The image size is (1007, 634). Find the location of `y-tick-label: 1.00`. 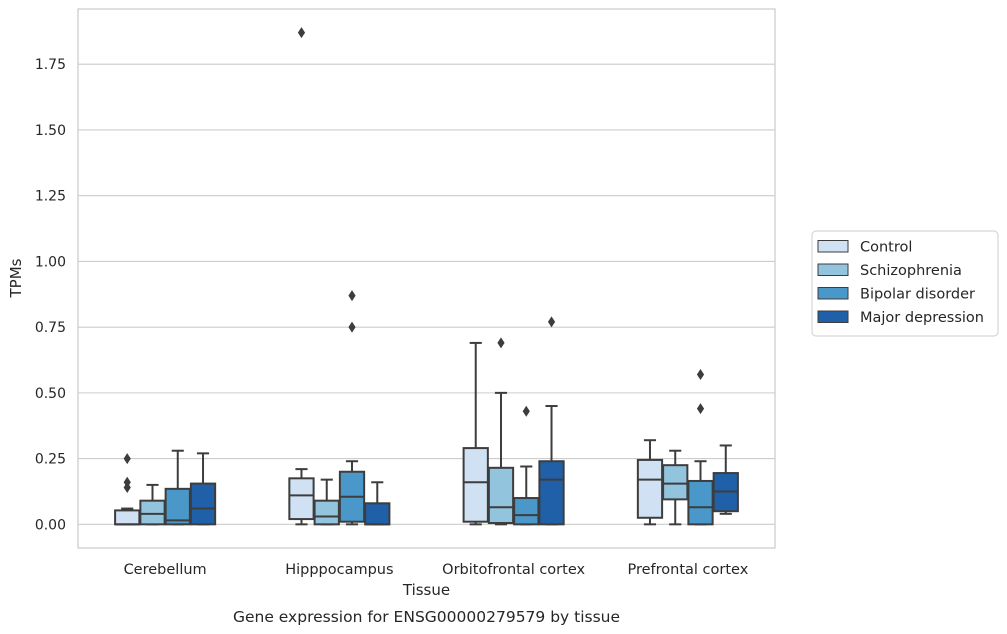

y-tick-label: 1.00 is located at coordinates (50, 262).